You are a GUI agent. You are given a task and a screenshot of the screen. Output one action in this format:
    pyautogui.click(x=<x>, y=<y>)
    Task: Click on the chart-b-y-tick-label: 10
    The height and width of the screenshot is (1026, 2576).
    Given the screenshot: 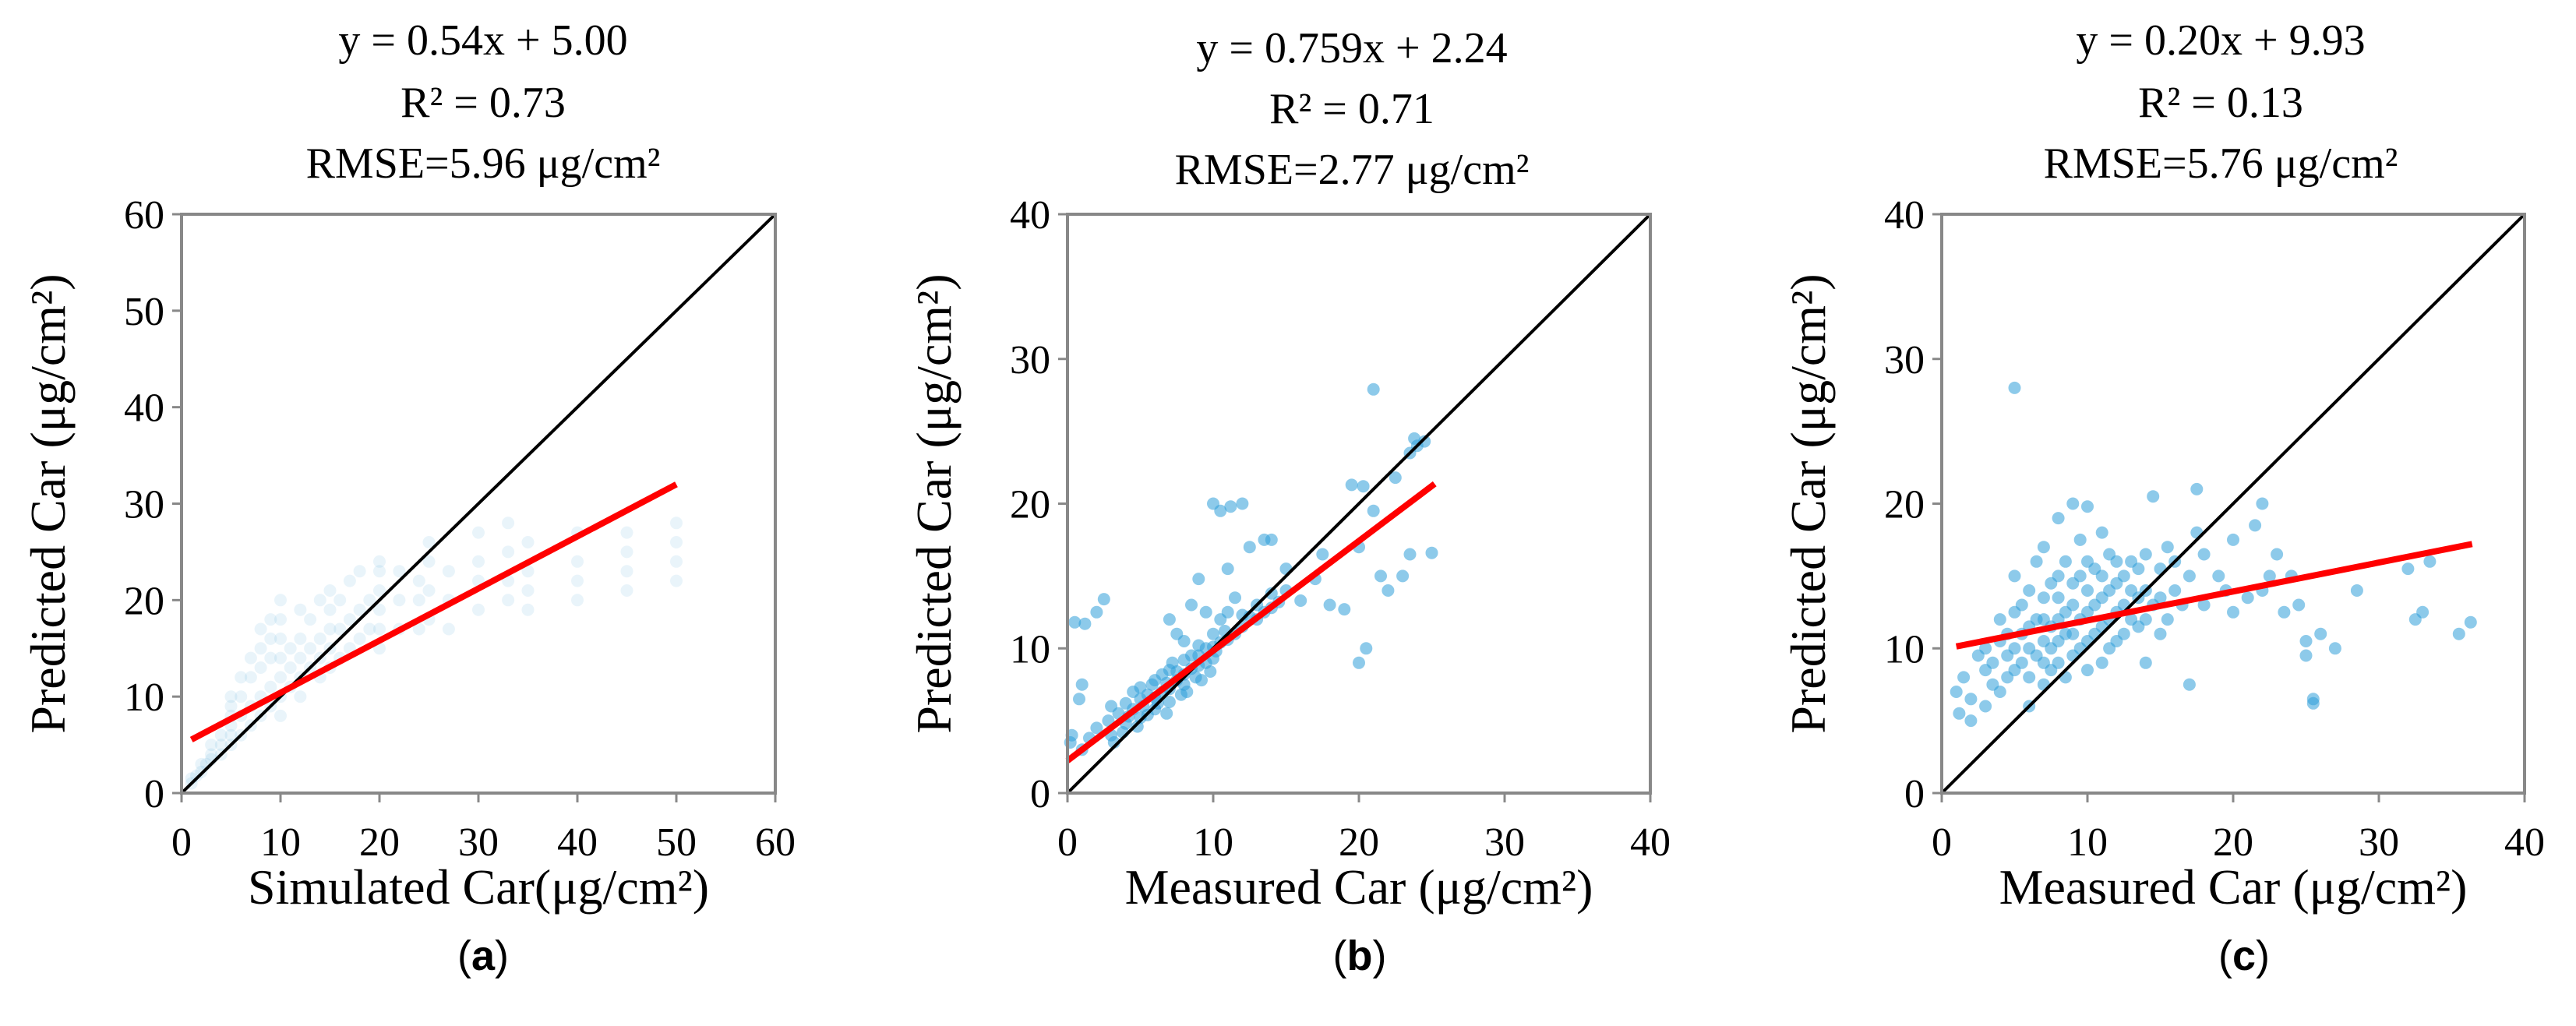 What is the action you would take?
    pyautogui.click(x=1030, y=649)
    